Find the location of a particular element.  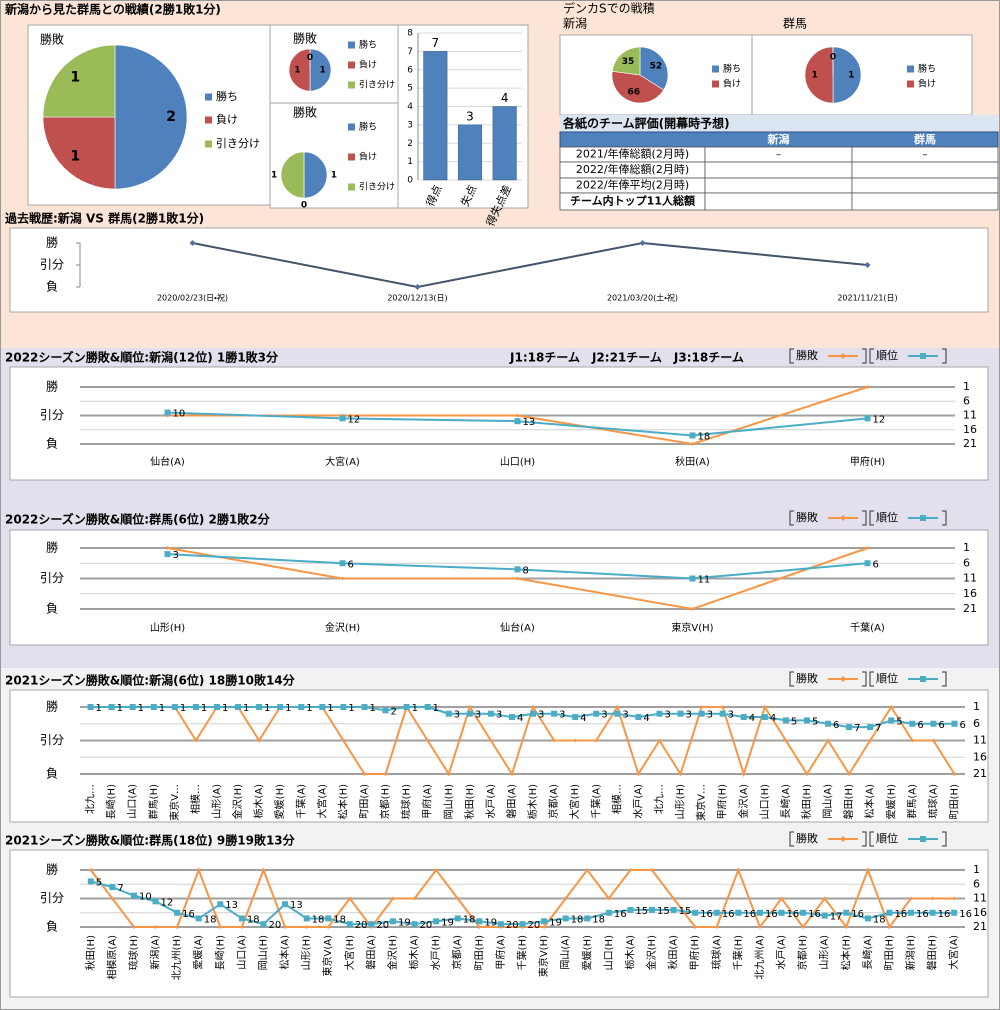

y-tick-label: 勝 is located at coordinates (52, 242).